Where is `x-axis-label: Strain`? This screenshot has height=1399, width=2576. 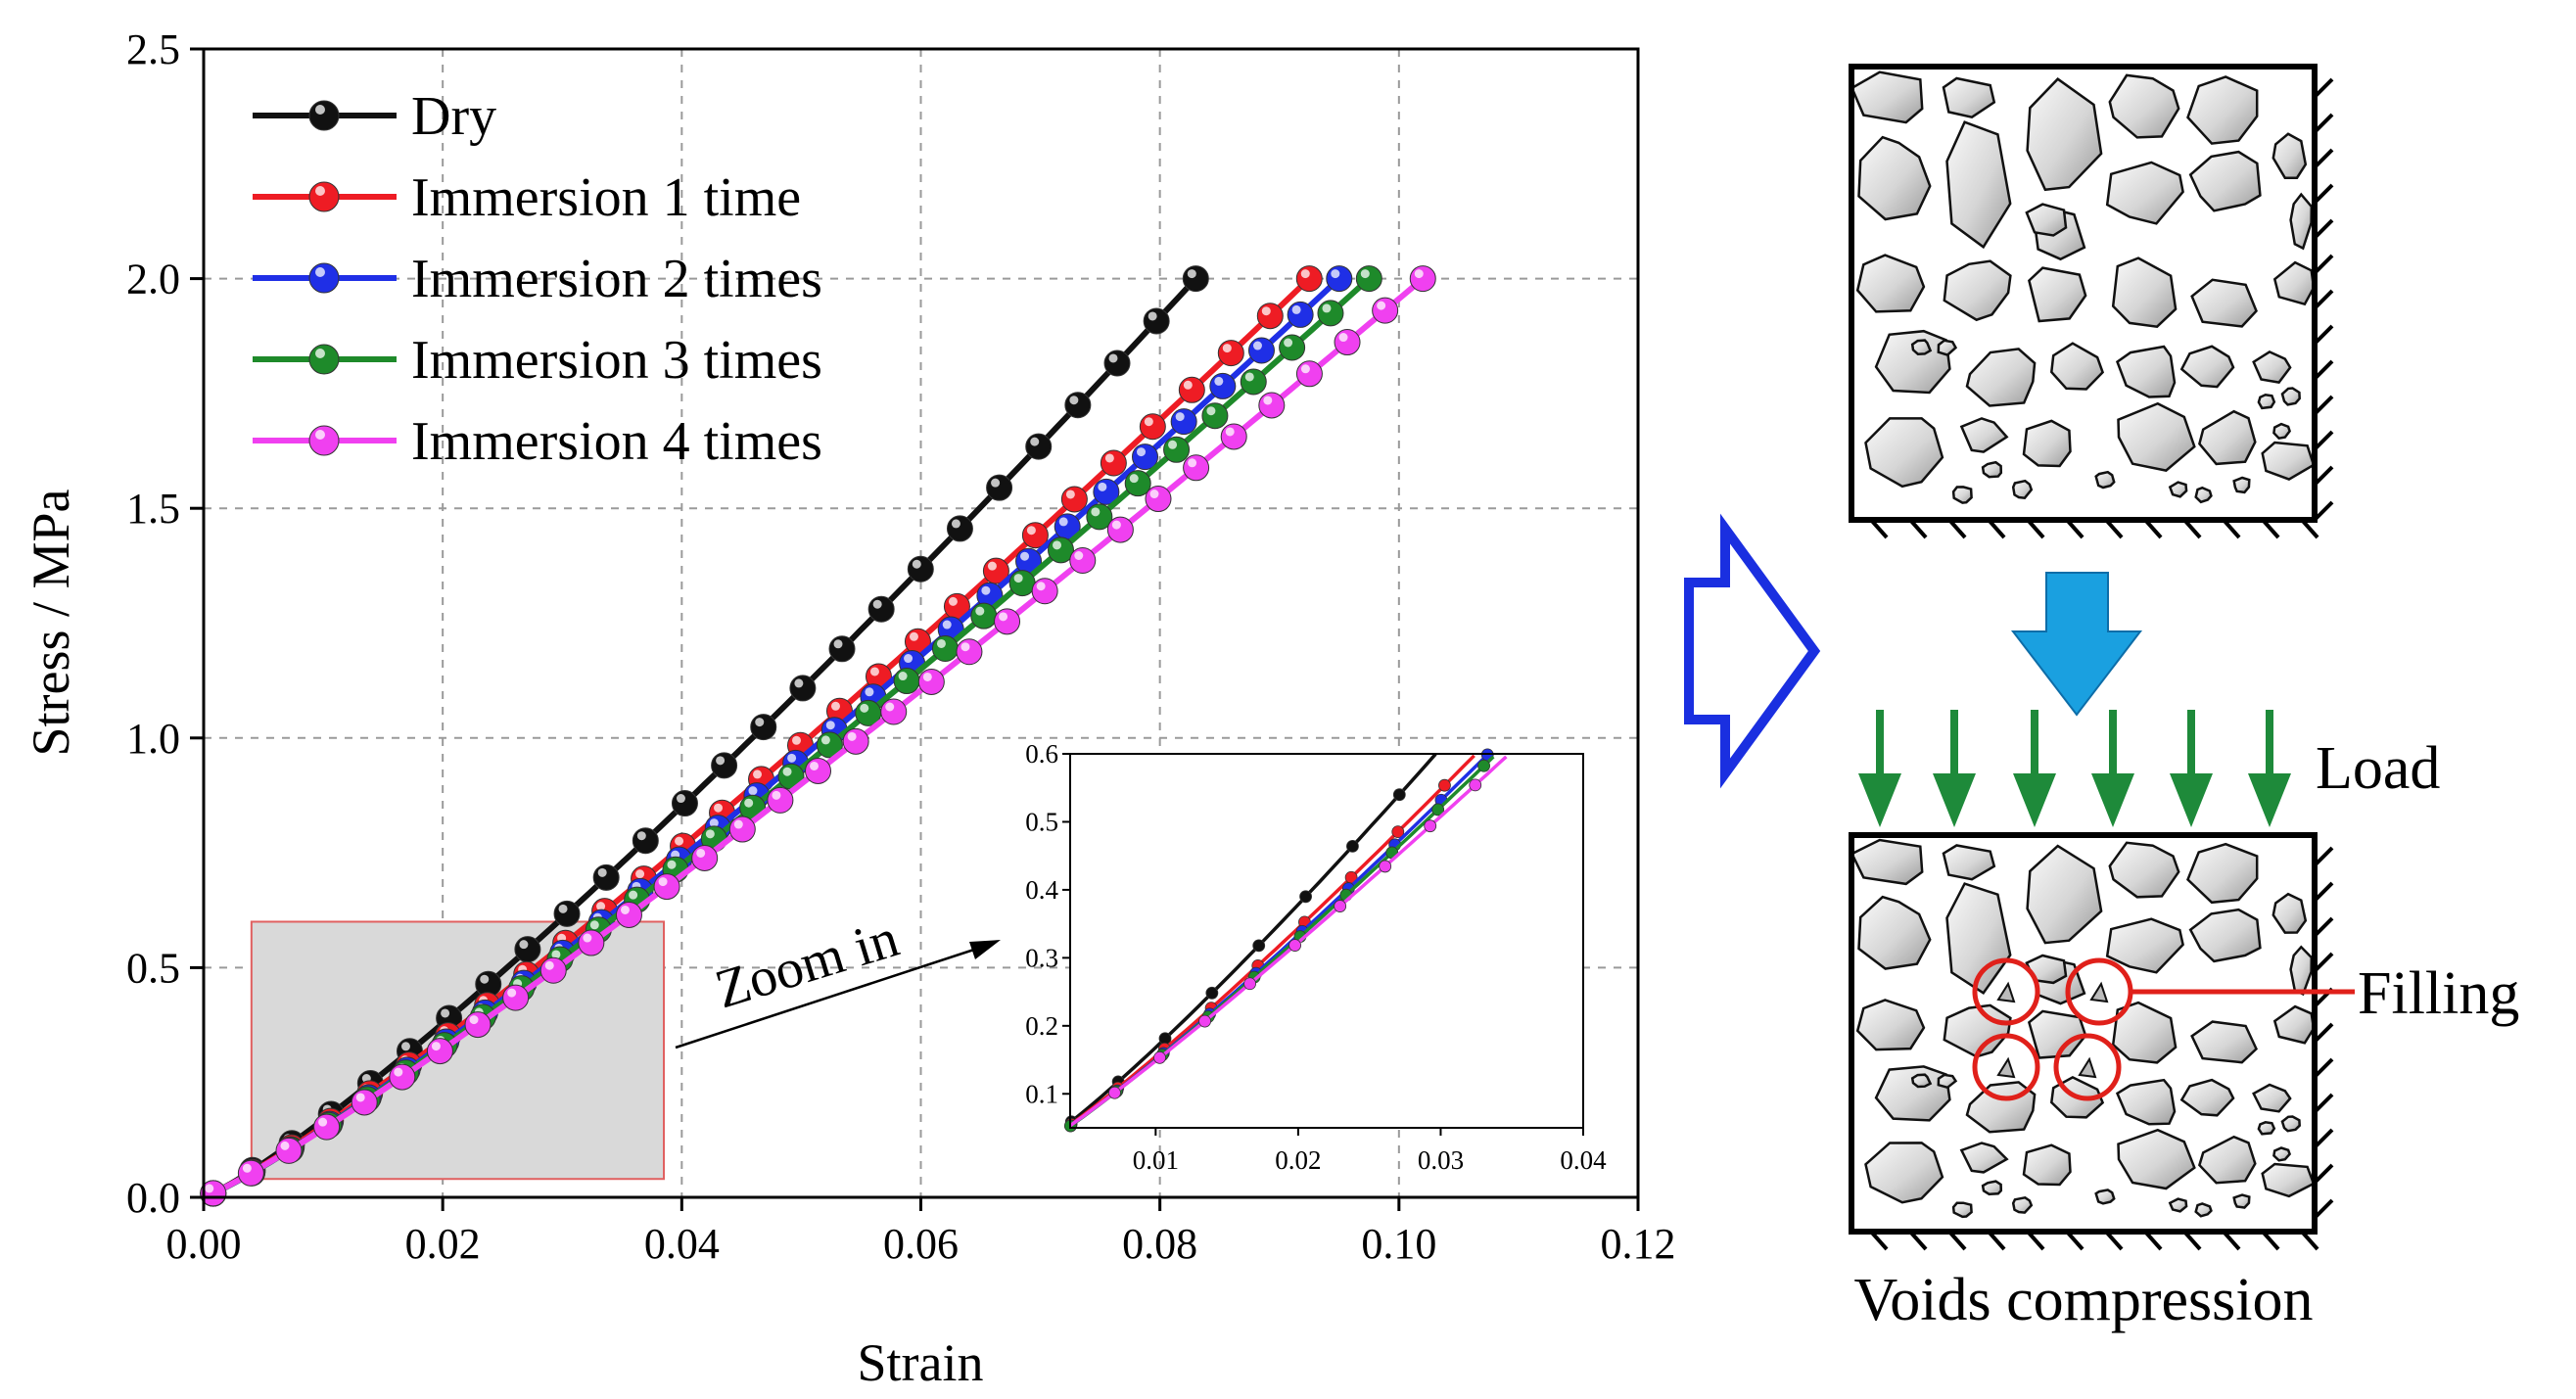
x-axis-label: Strain is located at coordinates (921, 1362).